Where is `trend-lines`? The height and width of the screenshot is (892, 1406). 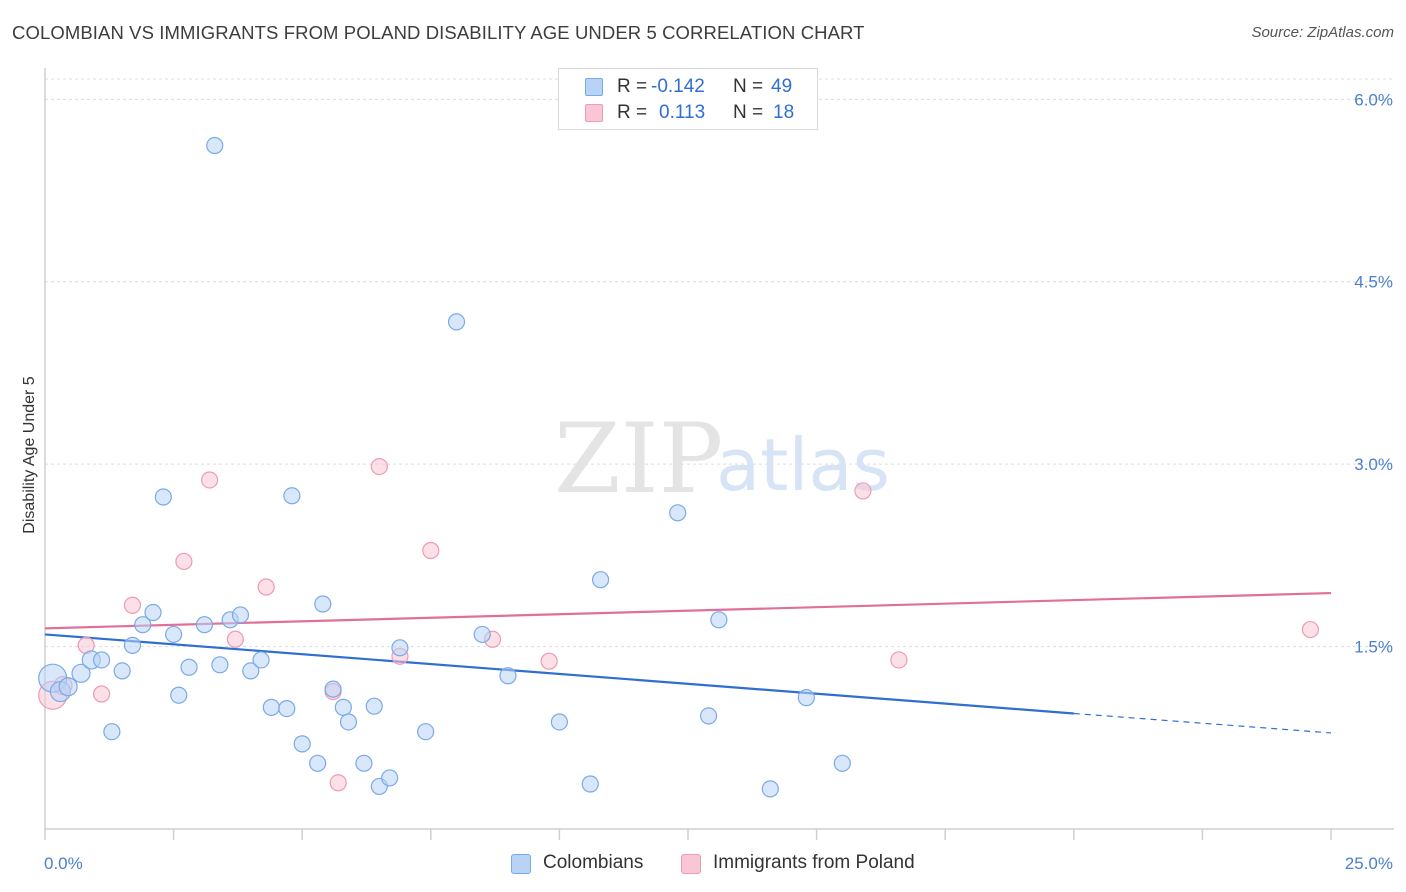 trend-lines is located at coordinates (688, 662).